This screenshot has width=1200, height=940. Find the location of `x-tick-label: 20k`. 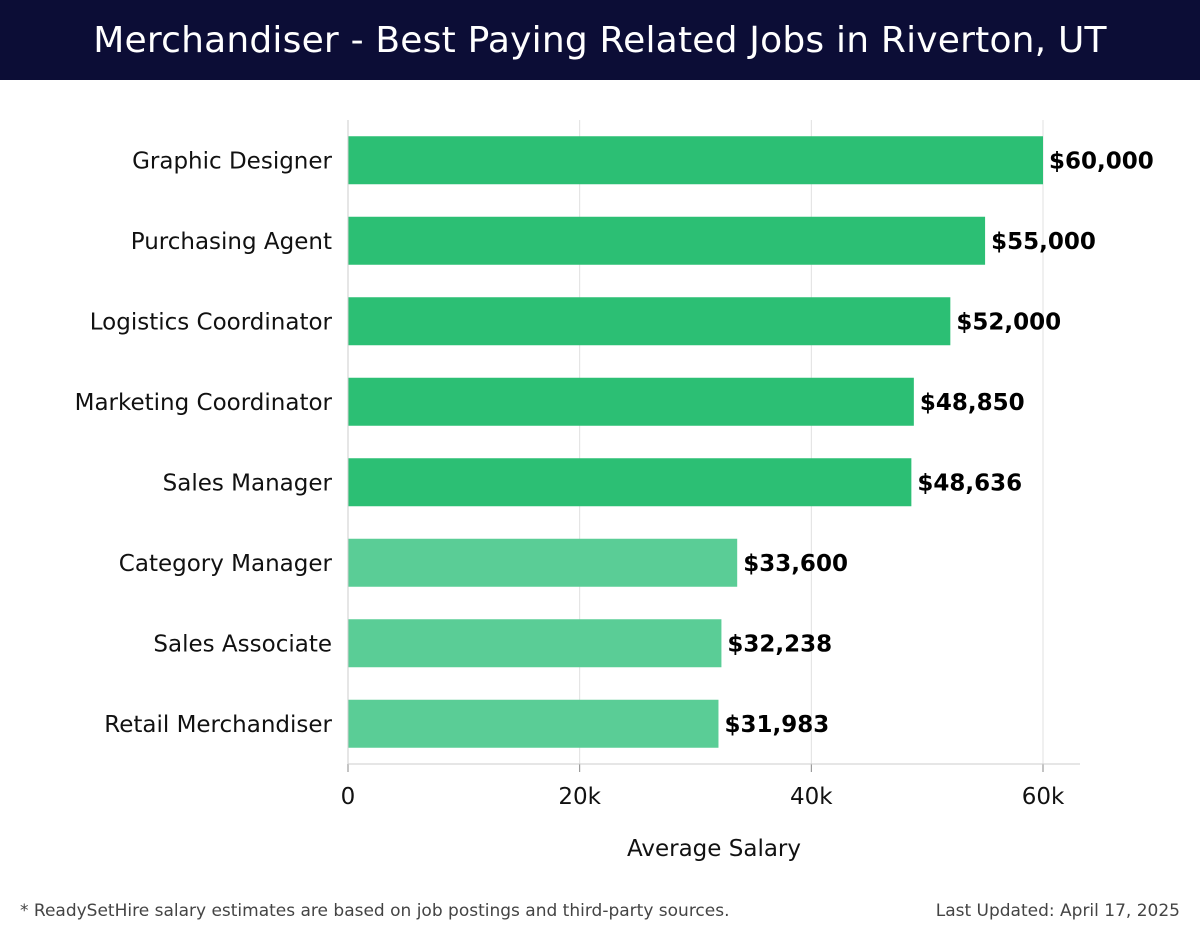

x-tick-label: 20k is located at coordinates (579, 797).